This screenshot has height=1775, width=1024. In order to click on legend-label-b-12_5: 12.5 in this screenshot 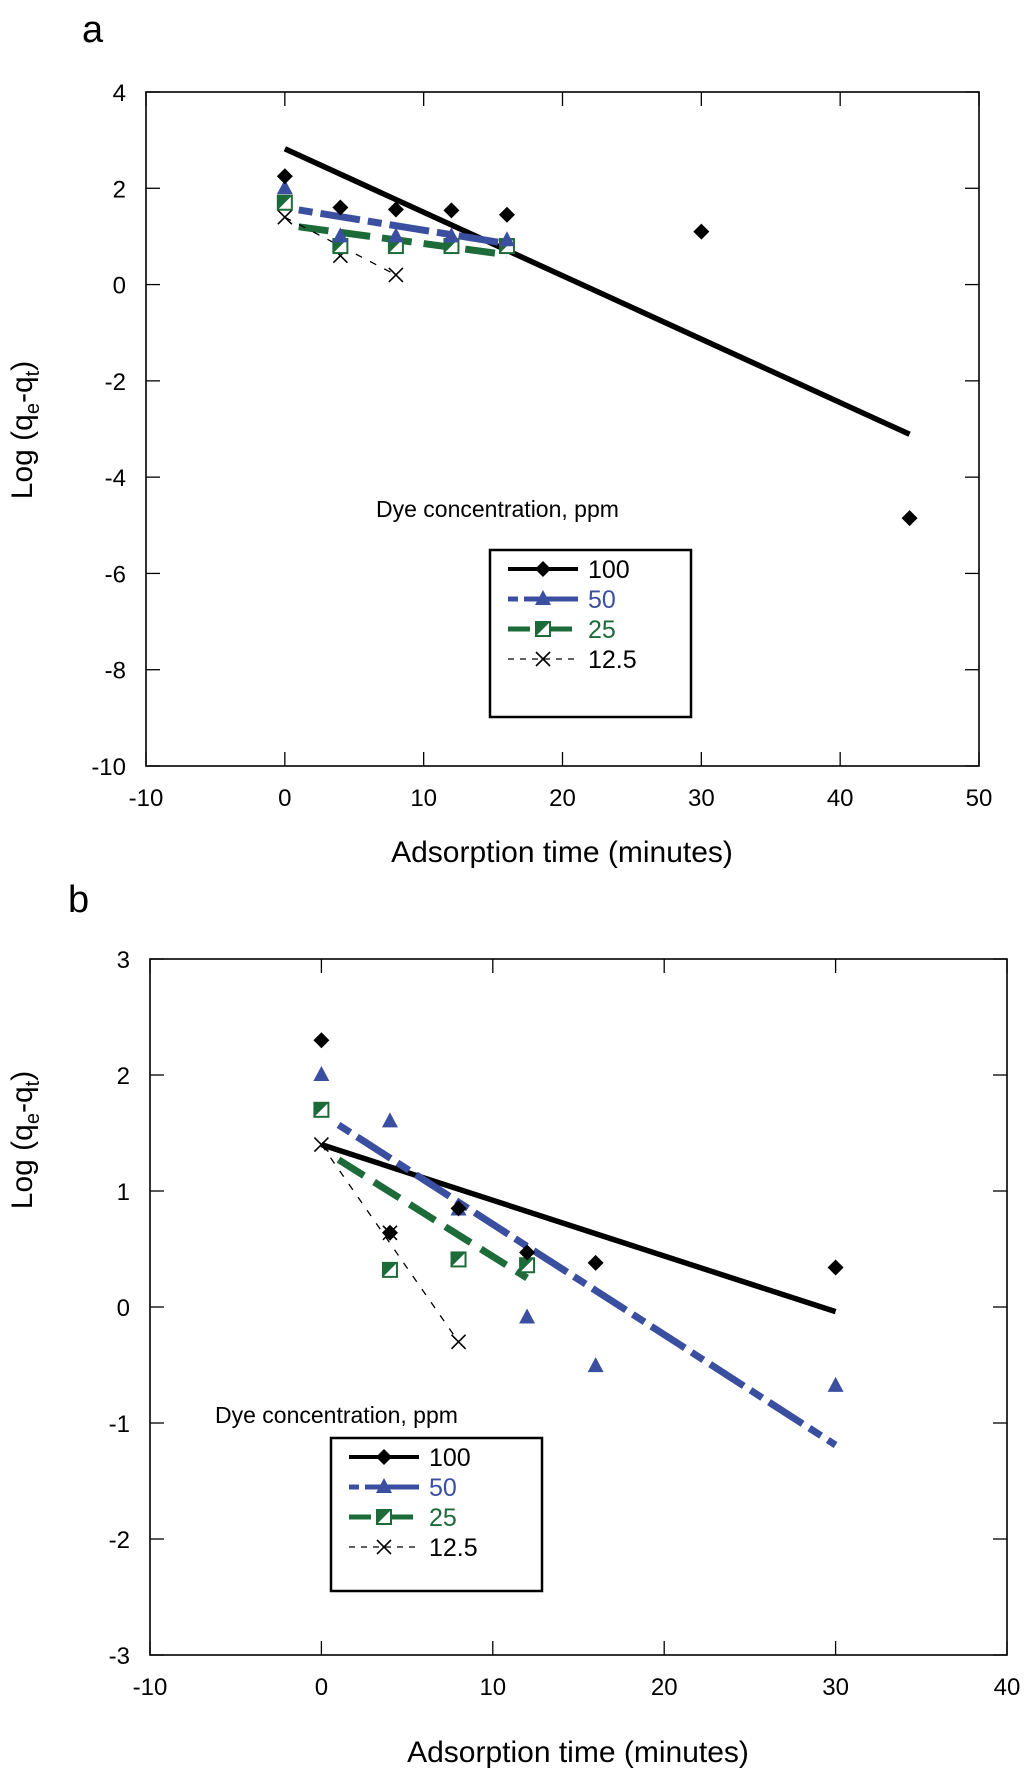, I will do `click(453, 1548)`.